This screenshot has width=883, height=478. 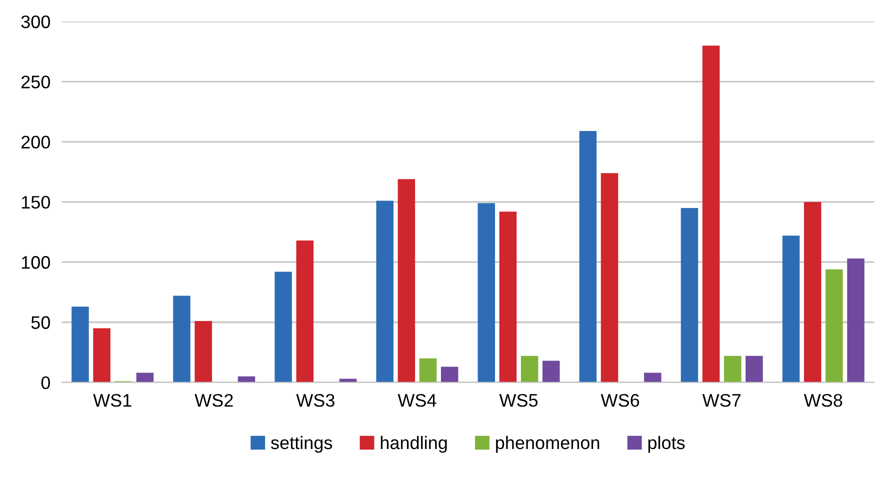 What do you see at coordinates (45, 383) in the screenshot?
I see `y-tick-label: 0` at bounding box center [45, 383].